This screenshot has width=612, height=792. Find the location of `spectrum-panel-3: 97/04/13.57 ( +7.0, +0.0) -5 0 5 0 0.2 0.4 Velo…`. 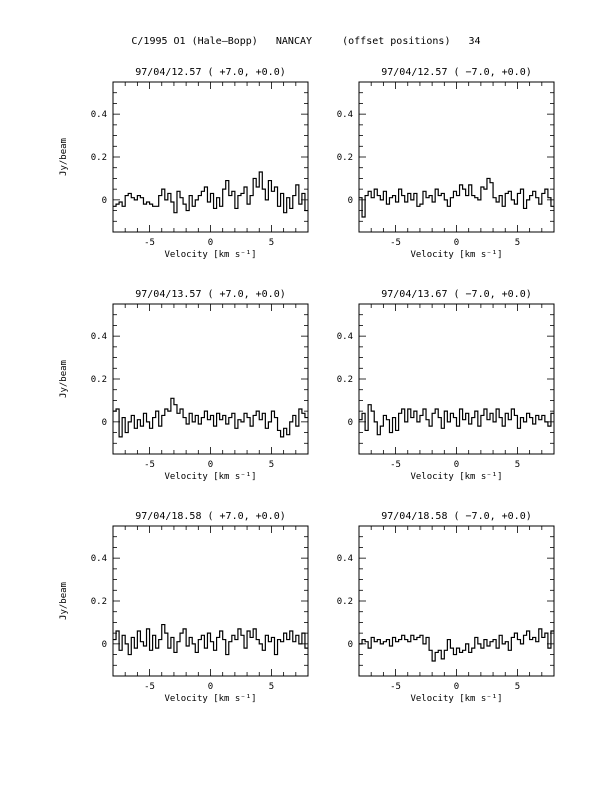

spectrum-panel-3: 97/04/13.57 ( +7.0, +0.0) -5 0 5 0 0.2 0.4 Velo… is located at coordinates (184, 385).